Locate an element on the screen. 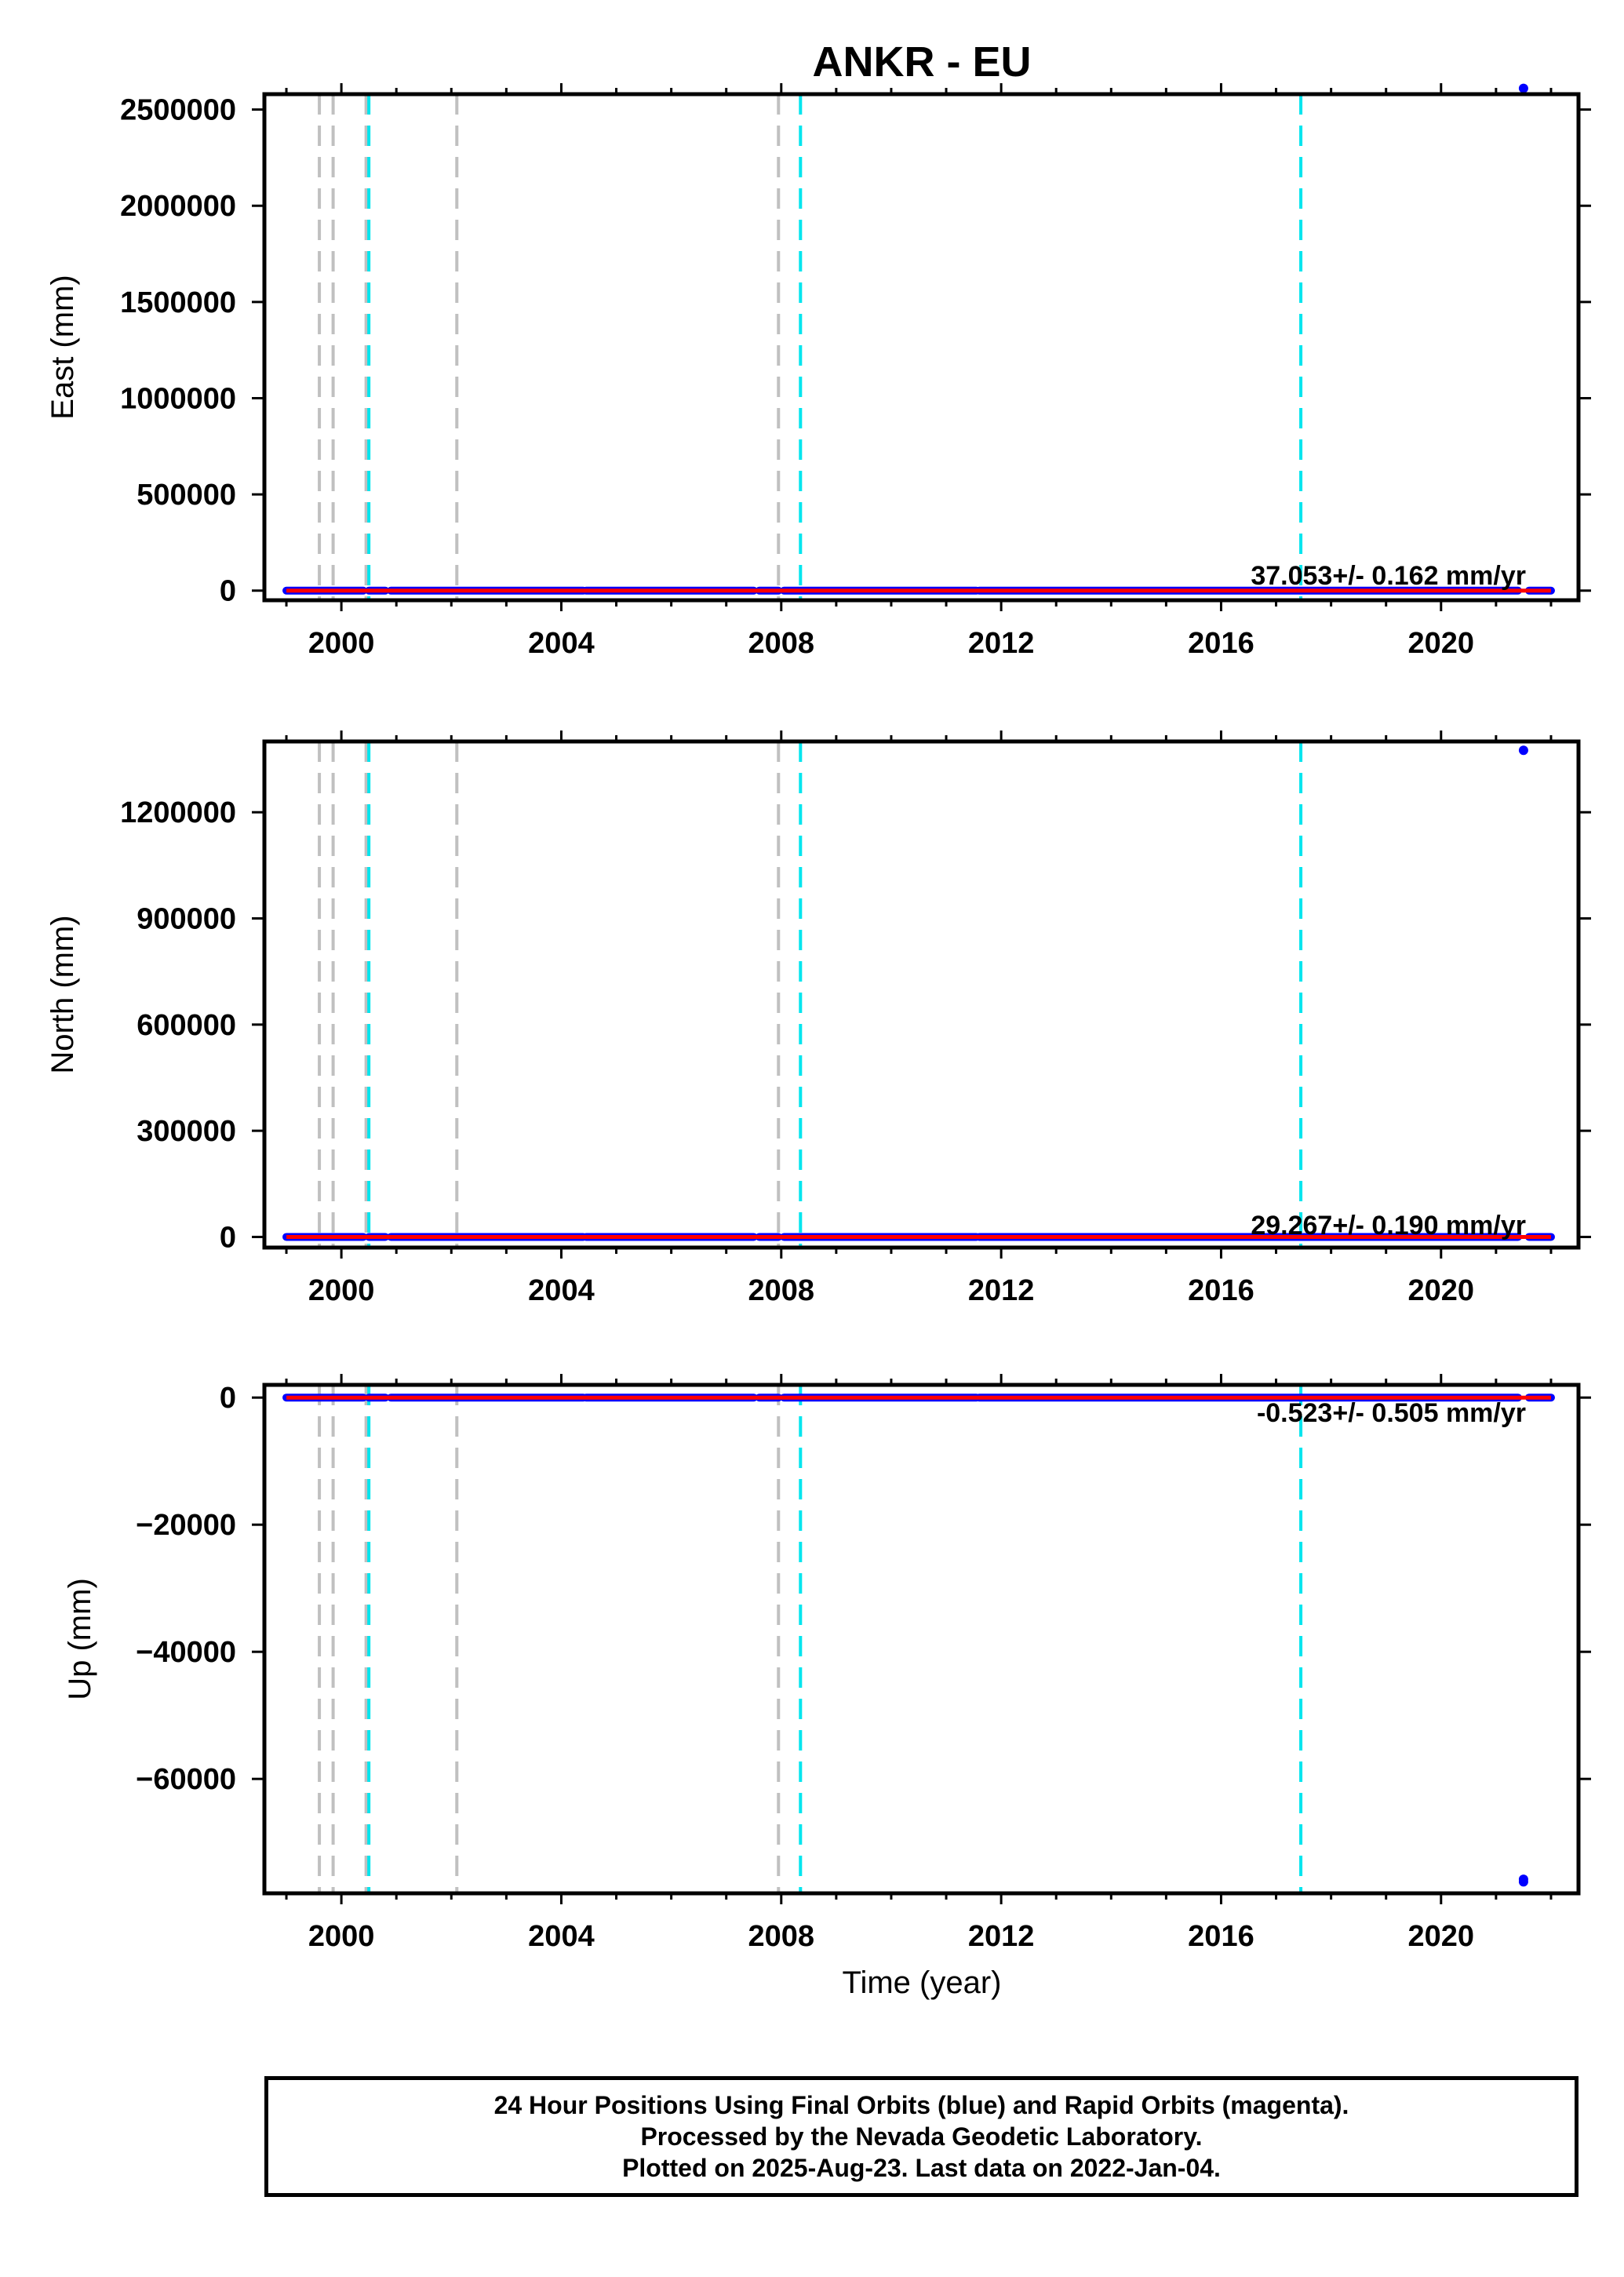  y-tick-label: −40000 is located at coordinates (186, 1653).